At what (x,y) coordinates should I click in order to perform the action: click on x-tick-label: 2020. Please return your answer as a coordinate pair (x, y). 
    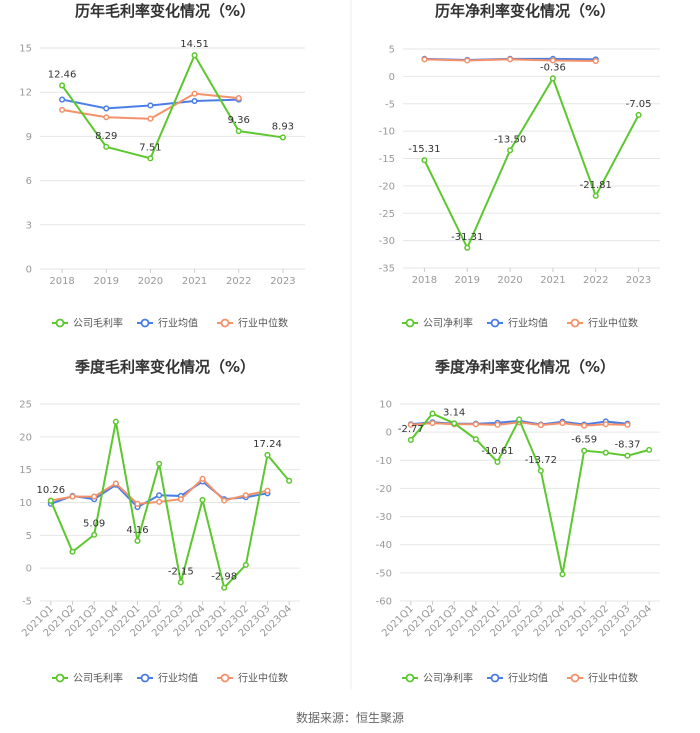
    Looking at the image, I should click on (509, 280).